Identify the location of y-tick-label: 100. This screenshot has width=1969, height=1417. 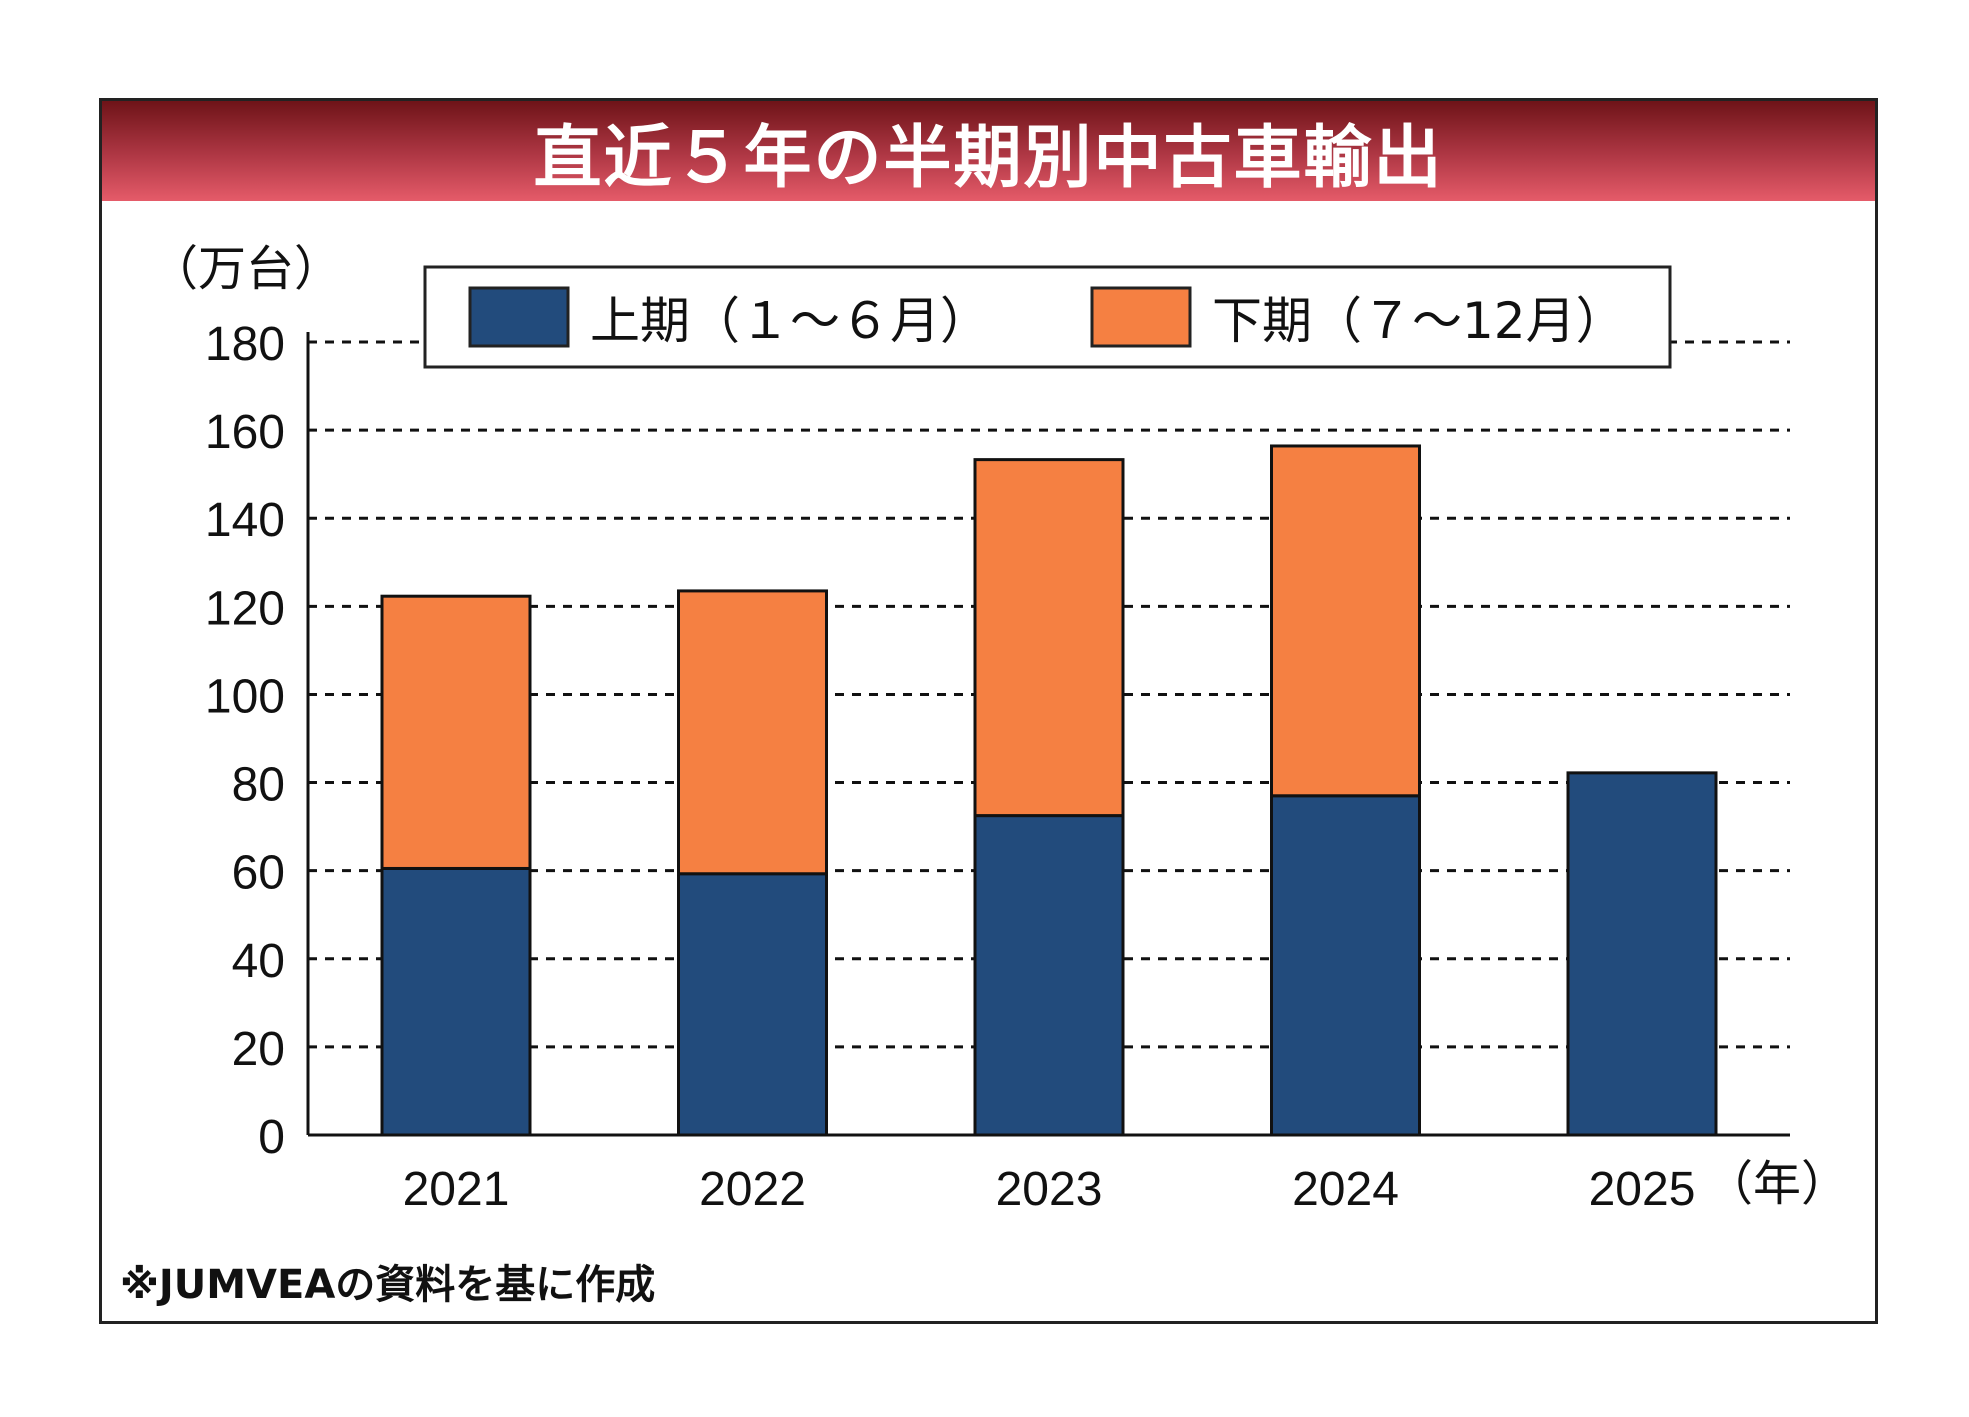
(245, 696).